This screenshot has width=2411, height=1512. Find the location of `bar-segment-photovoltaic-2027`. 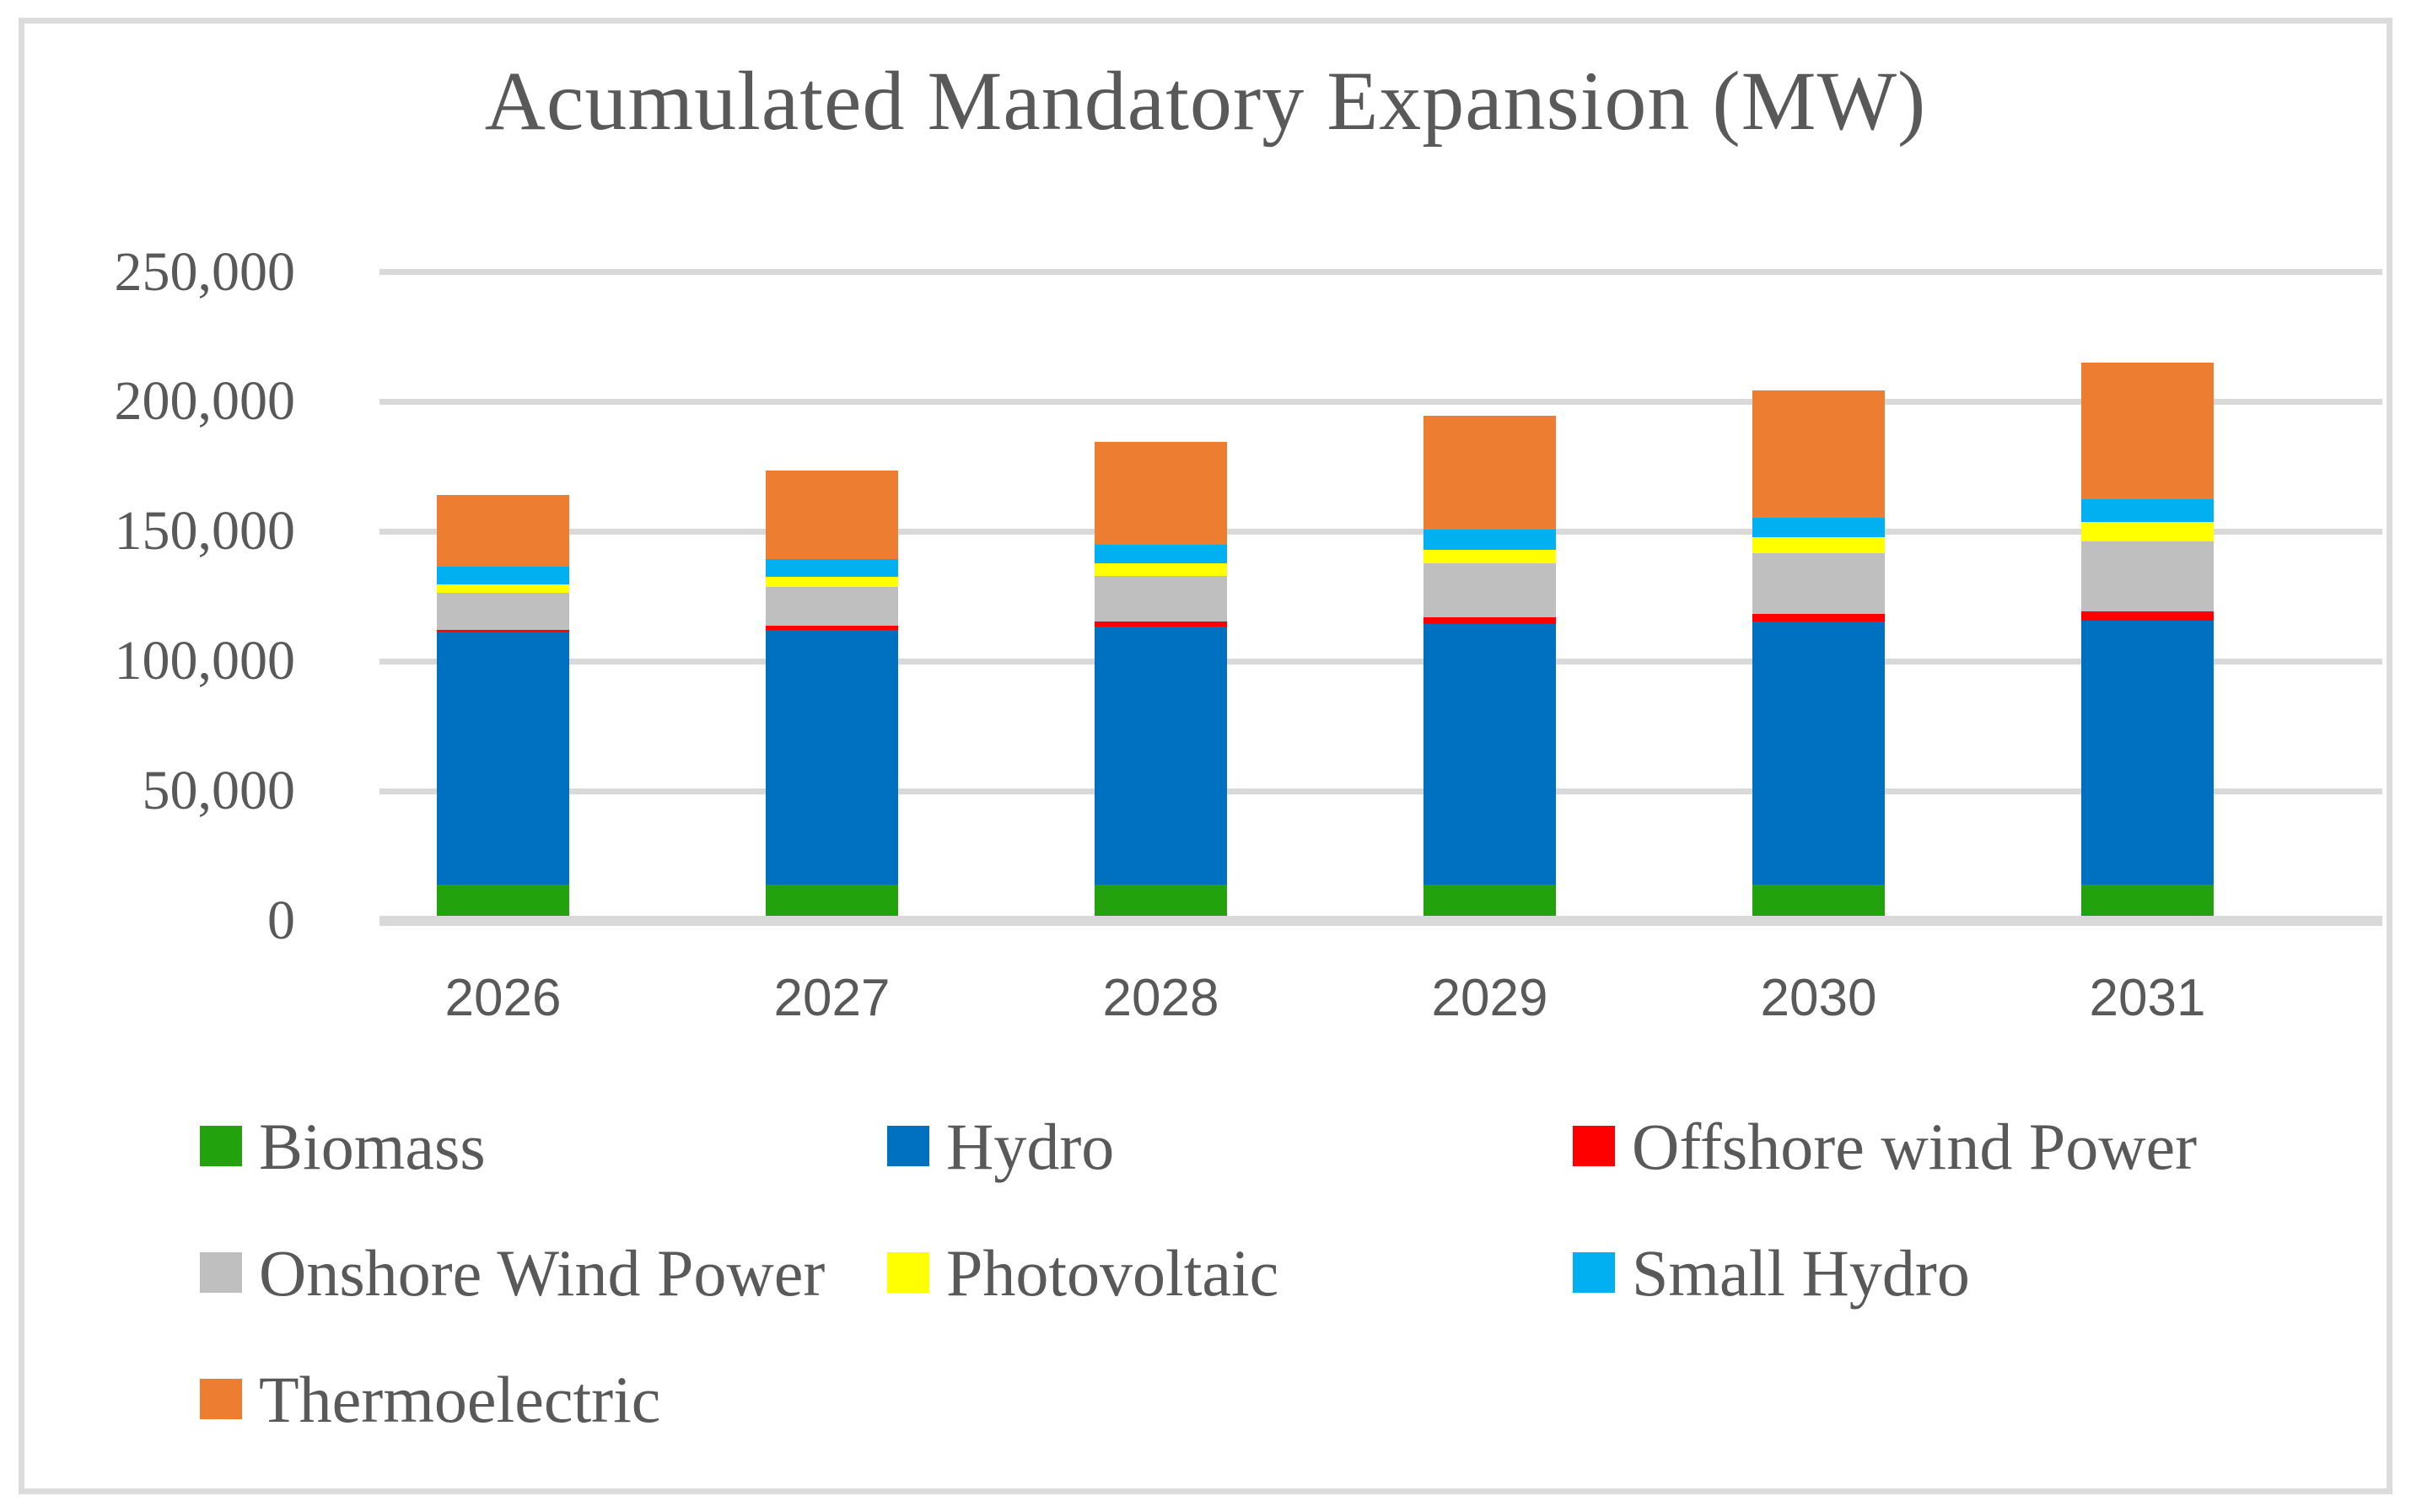

bar-segment-photovoltaic-2027 is located at coordinates (832, 582).